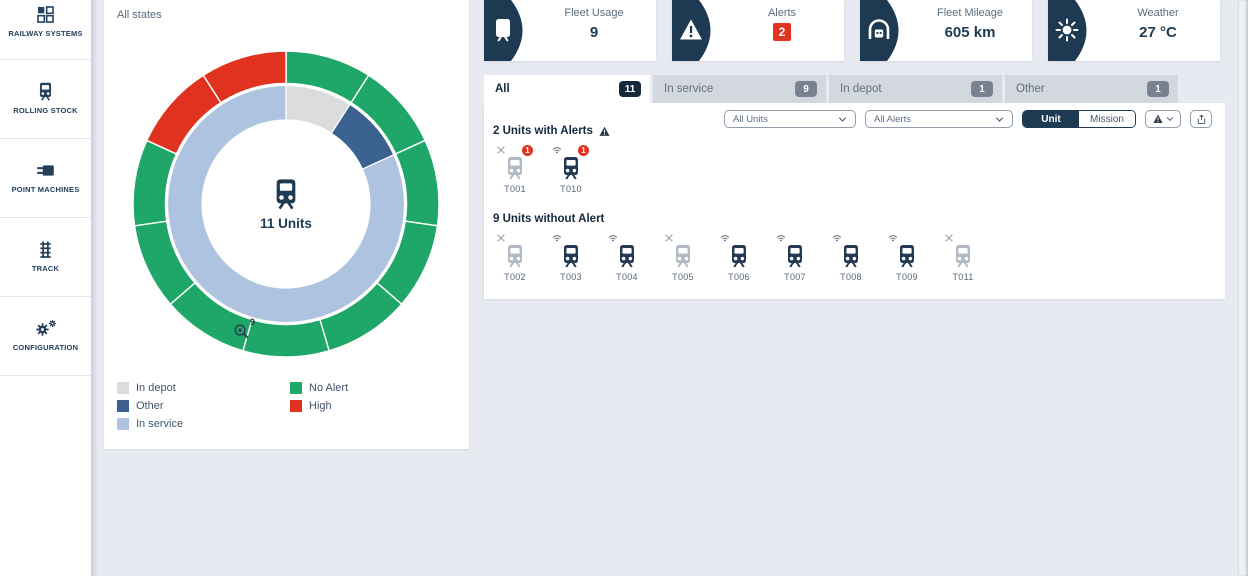 Image resolution: width=1248 pixels, height=576 pixels. Describe the element at coordinates (970, 13) in the screenshot. I see `kpi-title: Fleet Mileage` at that location.